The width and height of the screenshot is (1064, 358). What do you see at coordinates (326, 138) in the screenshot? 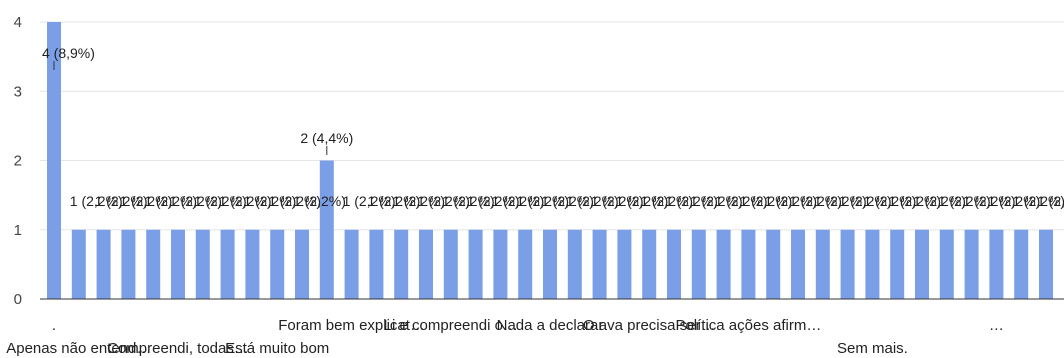
I see `data-label-12: 2 (4,4%)` at bounding box center [326, 138].